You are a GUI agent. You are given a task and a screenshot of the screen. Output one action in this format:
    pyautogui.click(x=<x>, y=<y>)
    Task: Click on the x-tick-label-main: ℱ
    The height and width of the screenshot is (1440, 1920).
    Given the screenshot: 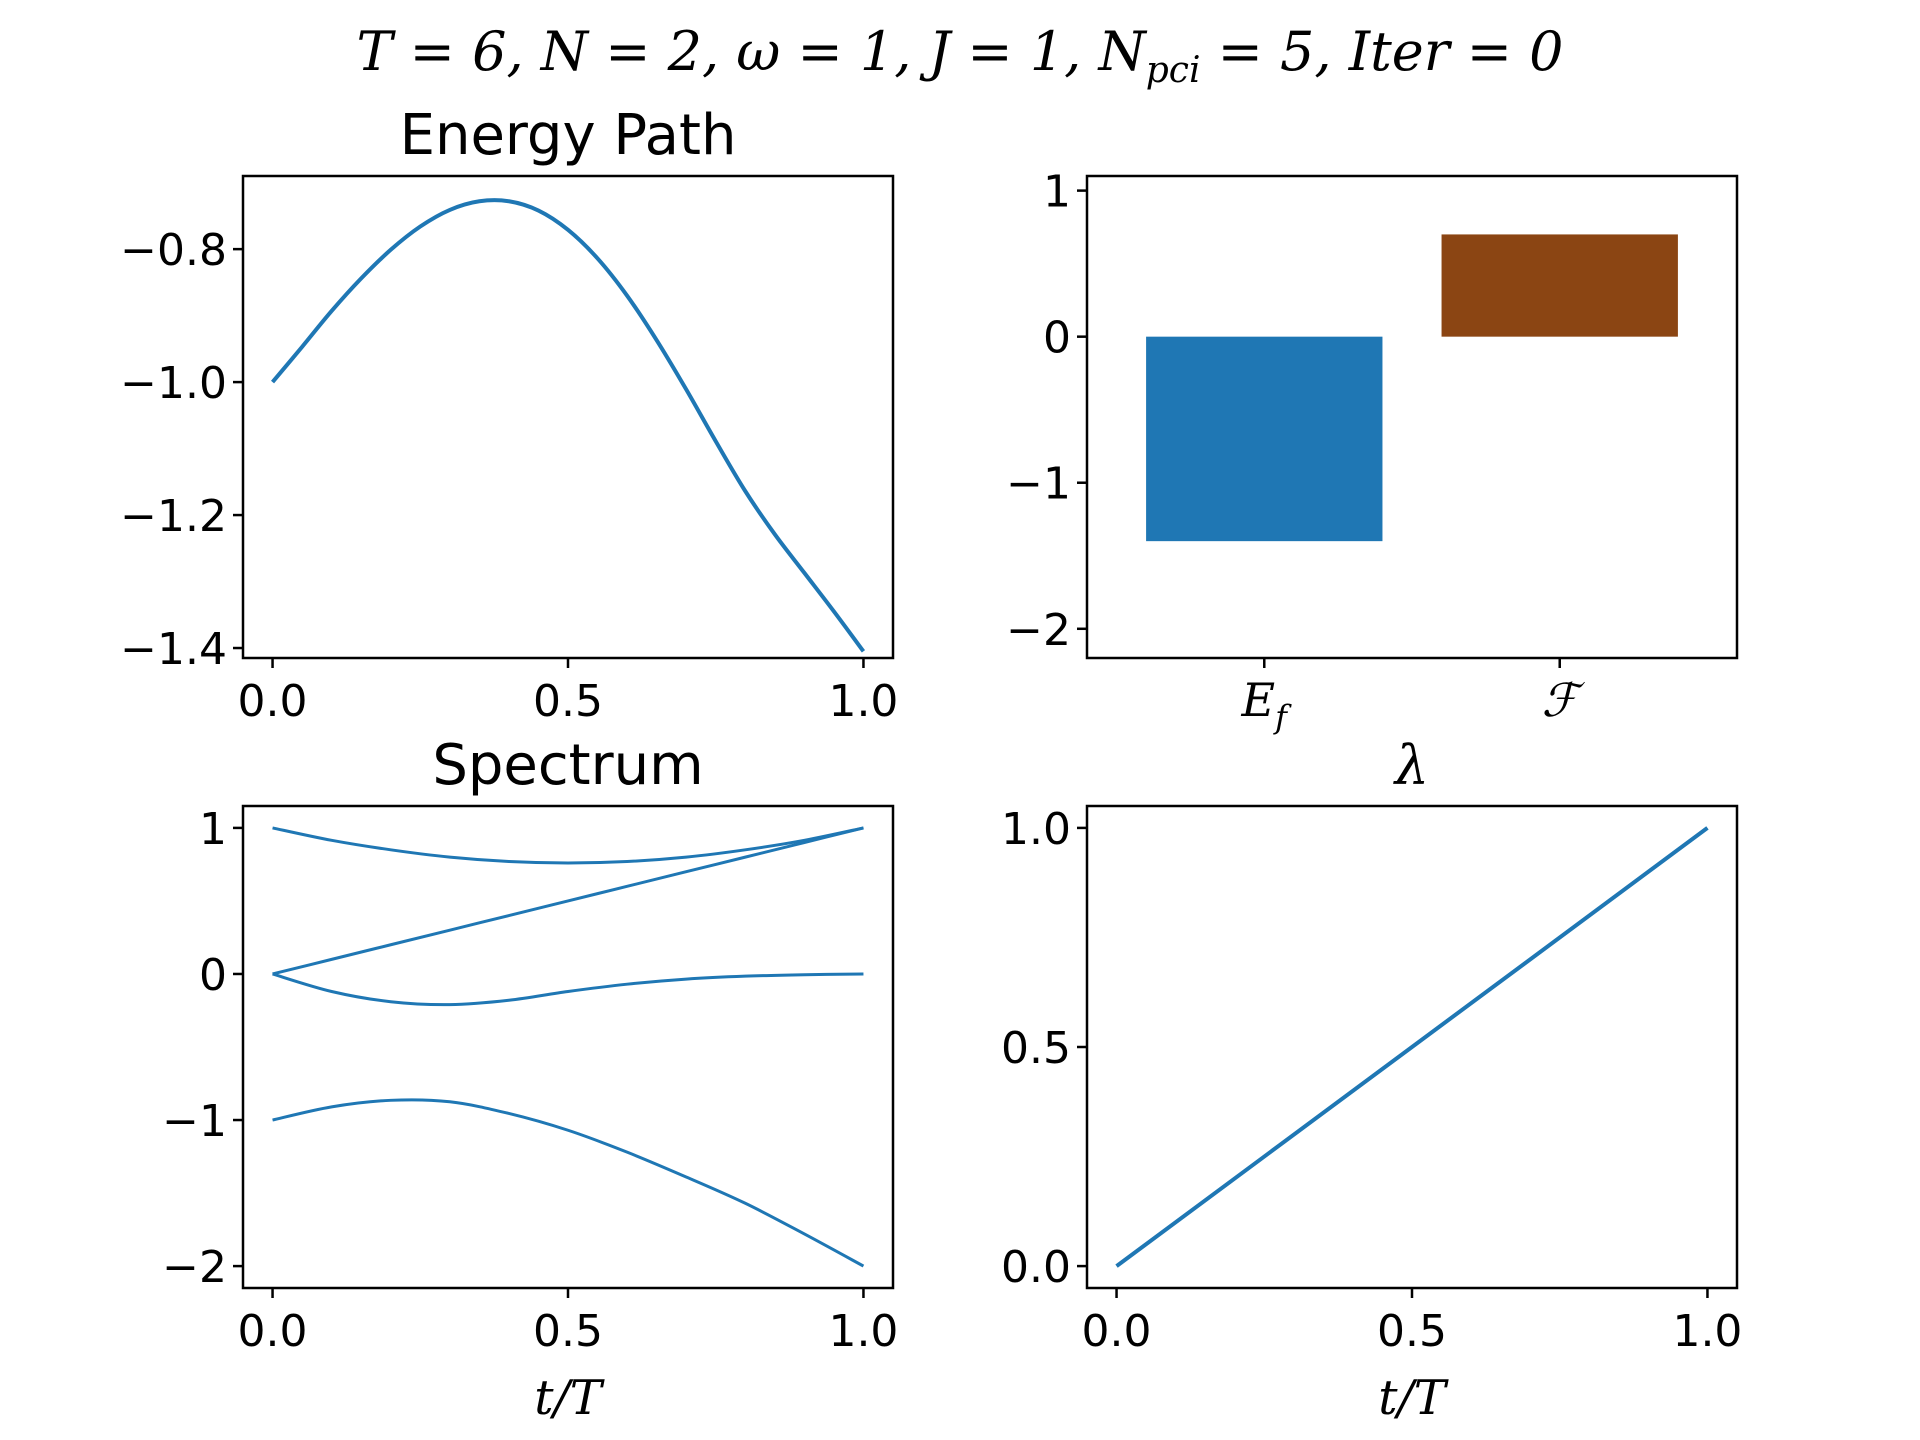 What is the action you would take?
    pyautogui.click(x=1564, y=700)
    